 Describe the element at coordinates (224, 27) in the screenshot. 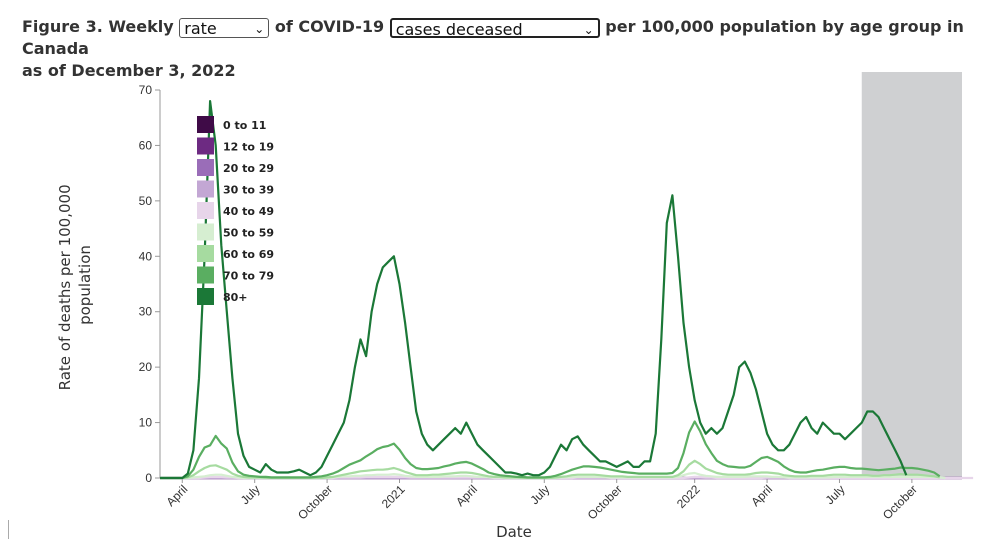

I see `measure-select: rate ⌄` at that location.